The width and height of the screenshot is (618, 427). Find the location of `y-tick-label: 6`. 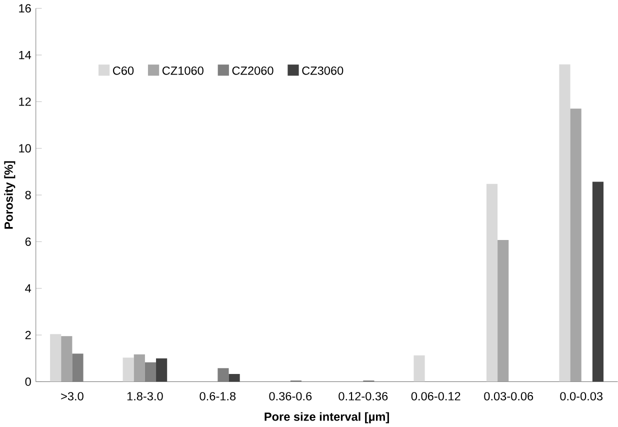

y-tick-label: 6 is located at coordinates (28, 241).